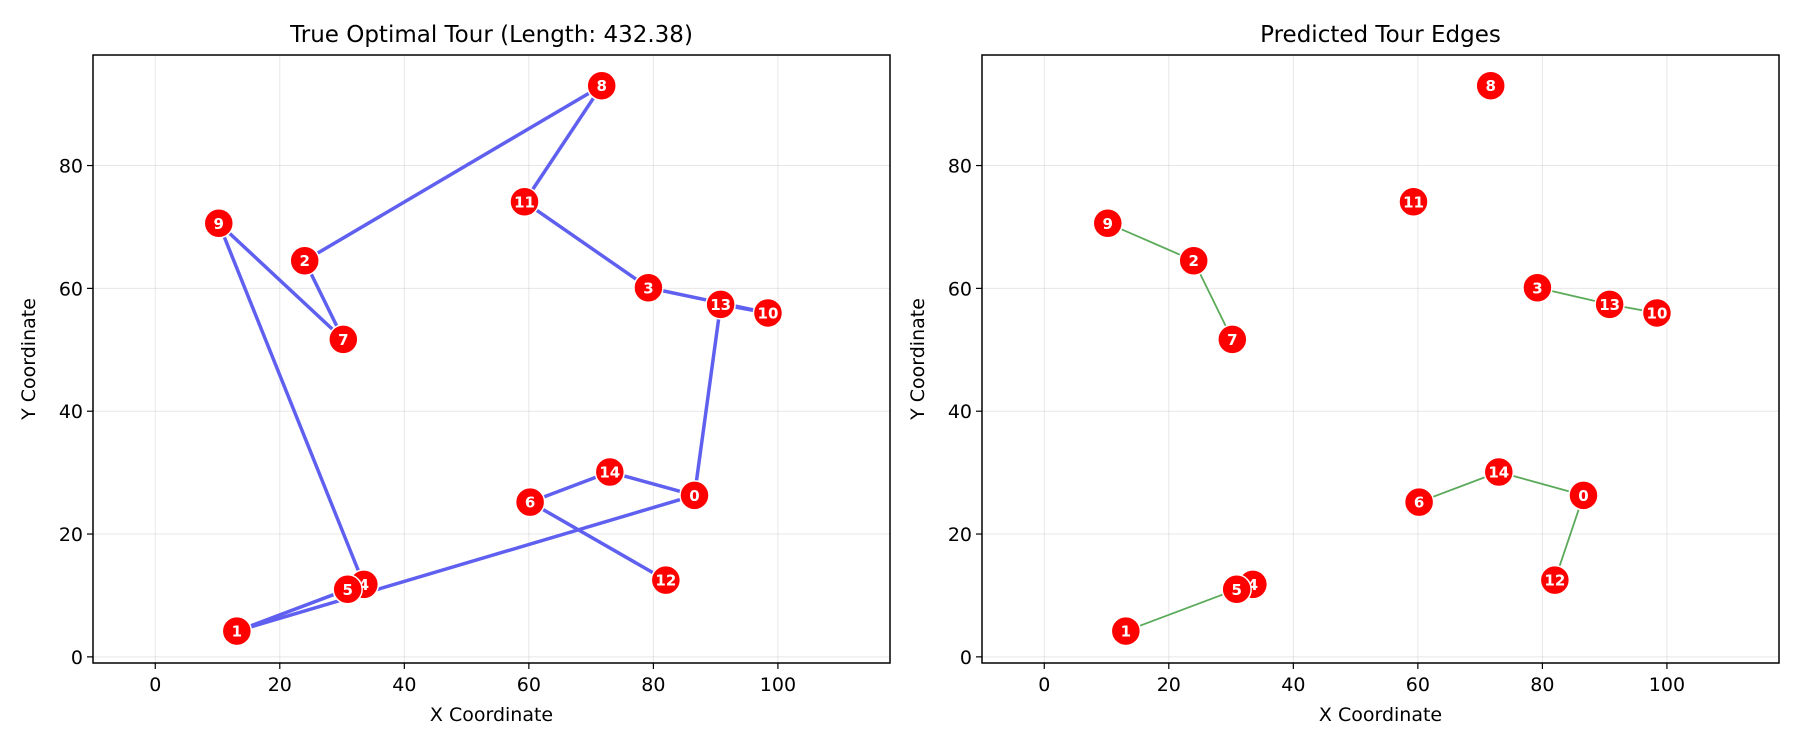 This screenshot has height=750, width=1800. I want to click on y-axis-label: Y Coordinate, so click(29, 359).